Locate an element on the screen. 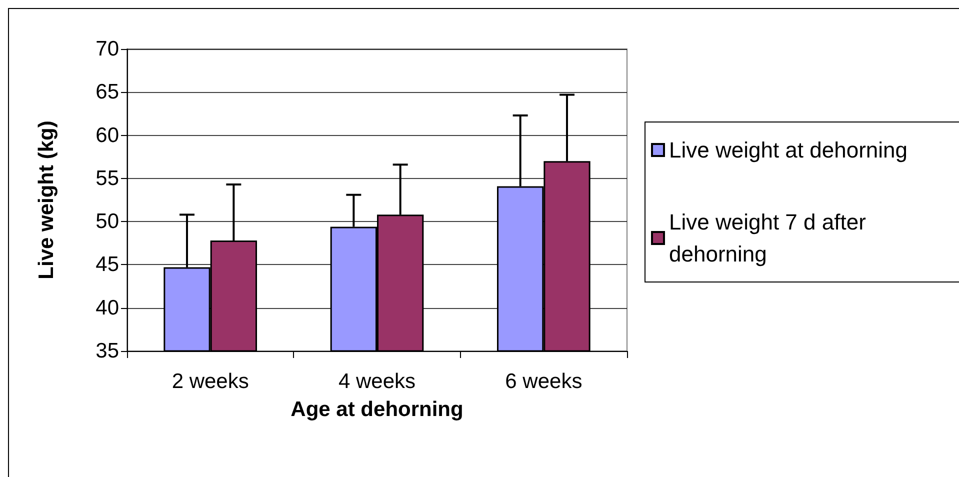 The height and width of the screenshot is (477, 959). x-tick-label: 6 weeks is located at coordinates (543, 381).